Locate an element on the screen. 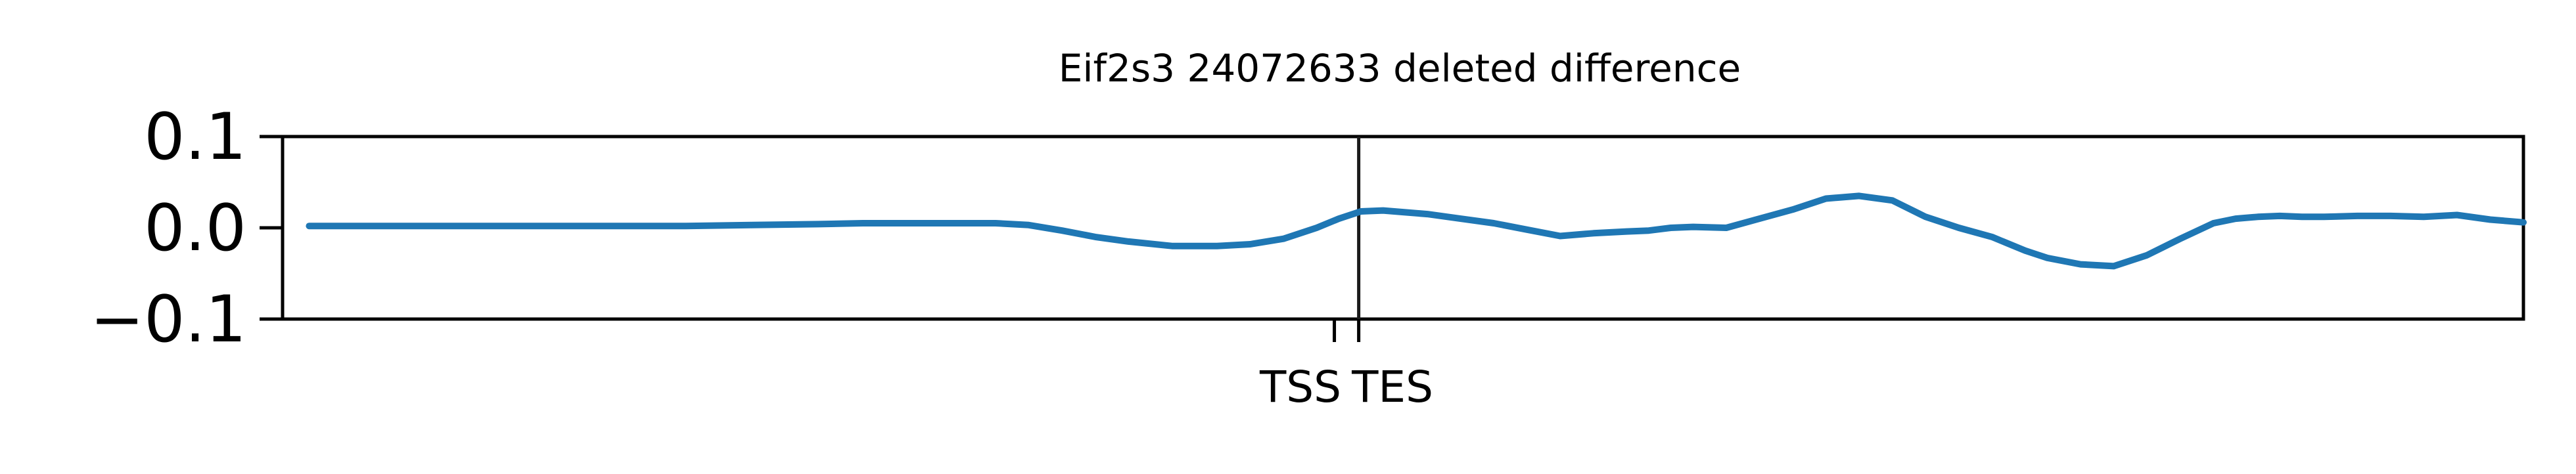 Image resolution: width=2576 pixels, height=474 pixels. y-tick-label: −0.1 is located at coordinates (168, 319).